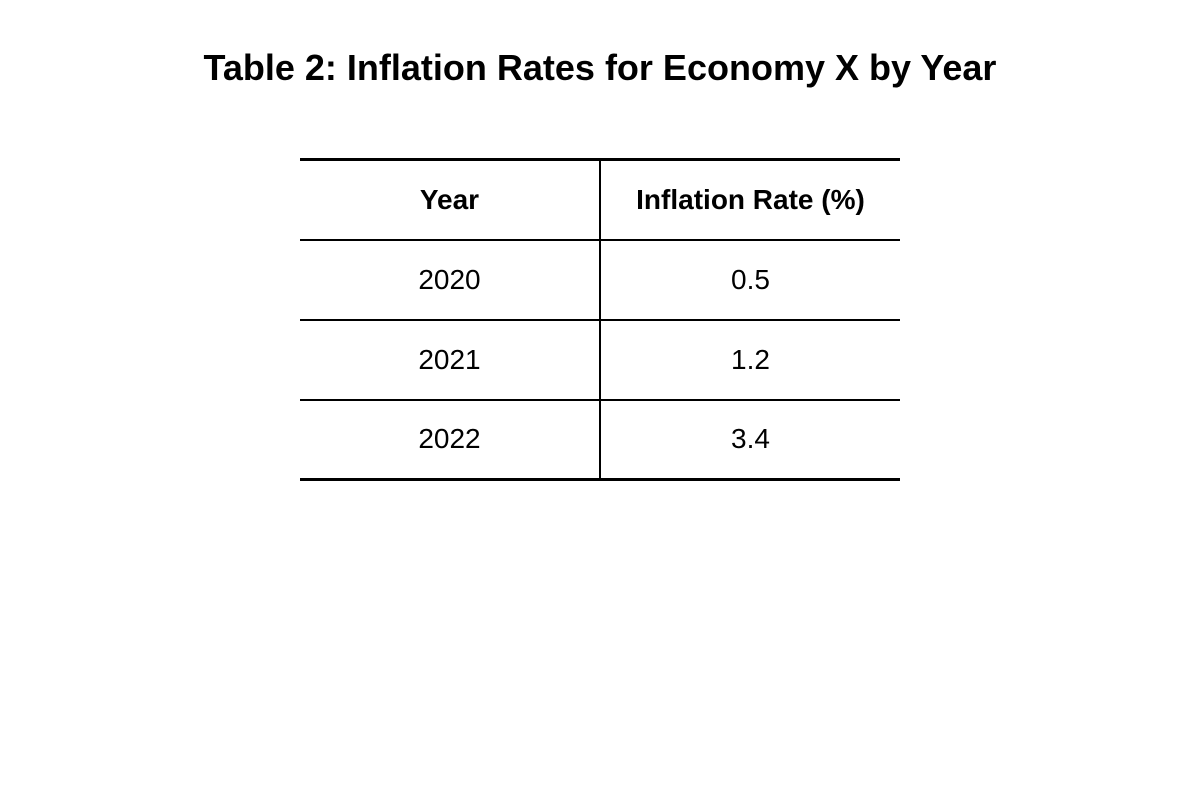 The image size is (1200, 800). What do you see at coordinates (750, 360) in the screenshot?
I see `cell-inflation-rate: 1.2` at bounding box center [750, 360].